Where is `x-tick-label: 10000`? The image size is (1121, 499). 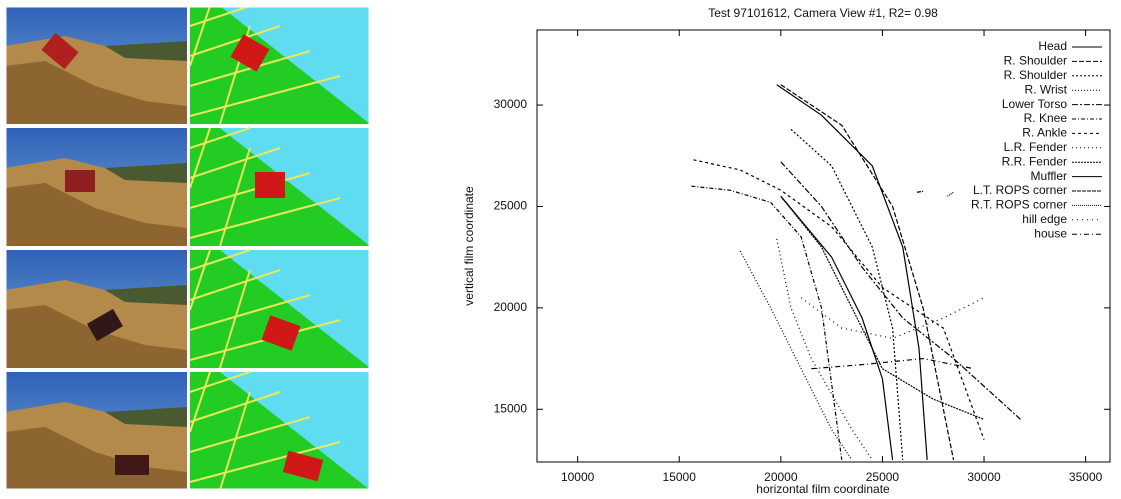 x-tick-label: 10000 is located at coordinates (578, 477).